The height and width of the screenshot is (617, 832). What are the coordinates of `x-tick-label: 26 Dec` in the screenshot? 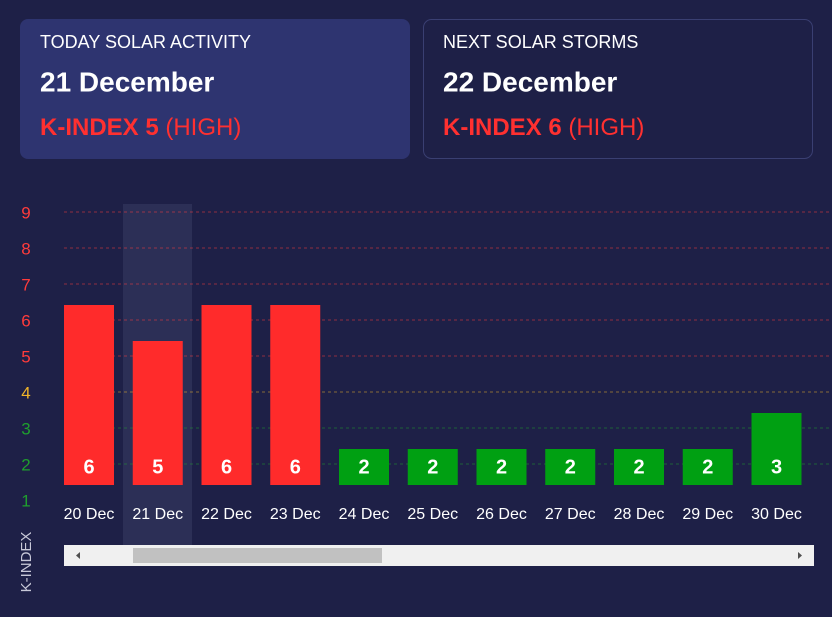 It's located at (501, 514).